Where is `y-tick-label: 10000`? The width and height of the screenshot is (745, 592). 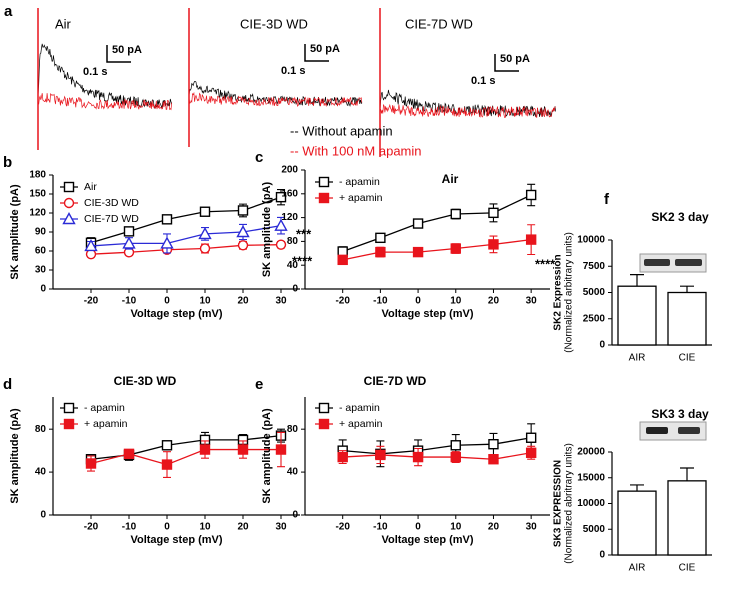
y-tick-label: 10000 is located at coordinates (591, 240).